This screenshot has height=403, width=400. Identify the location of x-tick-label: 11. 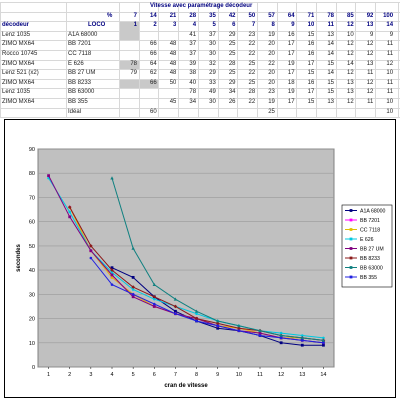
(260, 375).